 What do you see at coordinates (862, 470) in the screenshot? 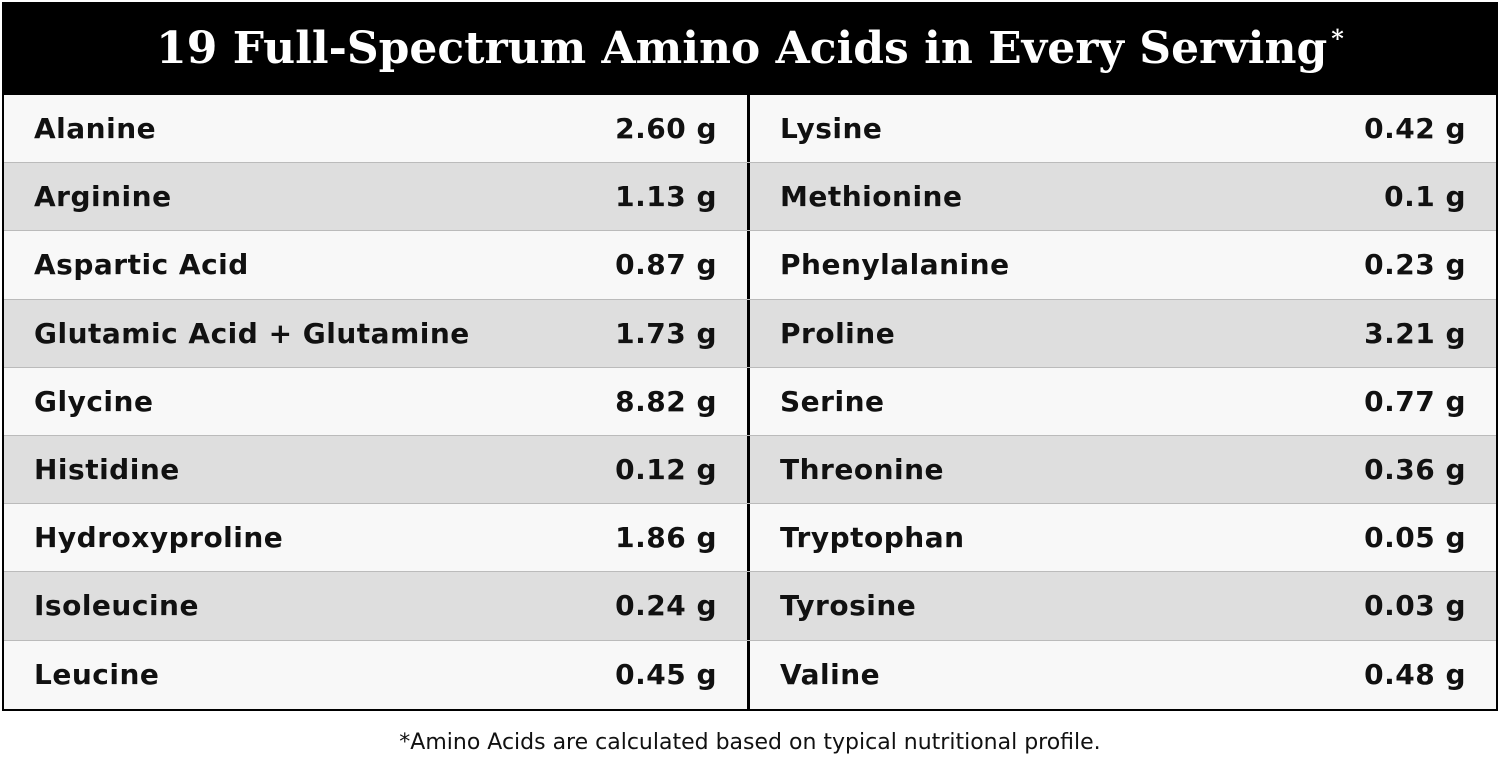
I see `amino-name: Threonine` at bounding box center [862, 470].